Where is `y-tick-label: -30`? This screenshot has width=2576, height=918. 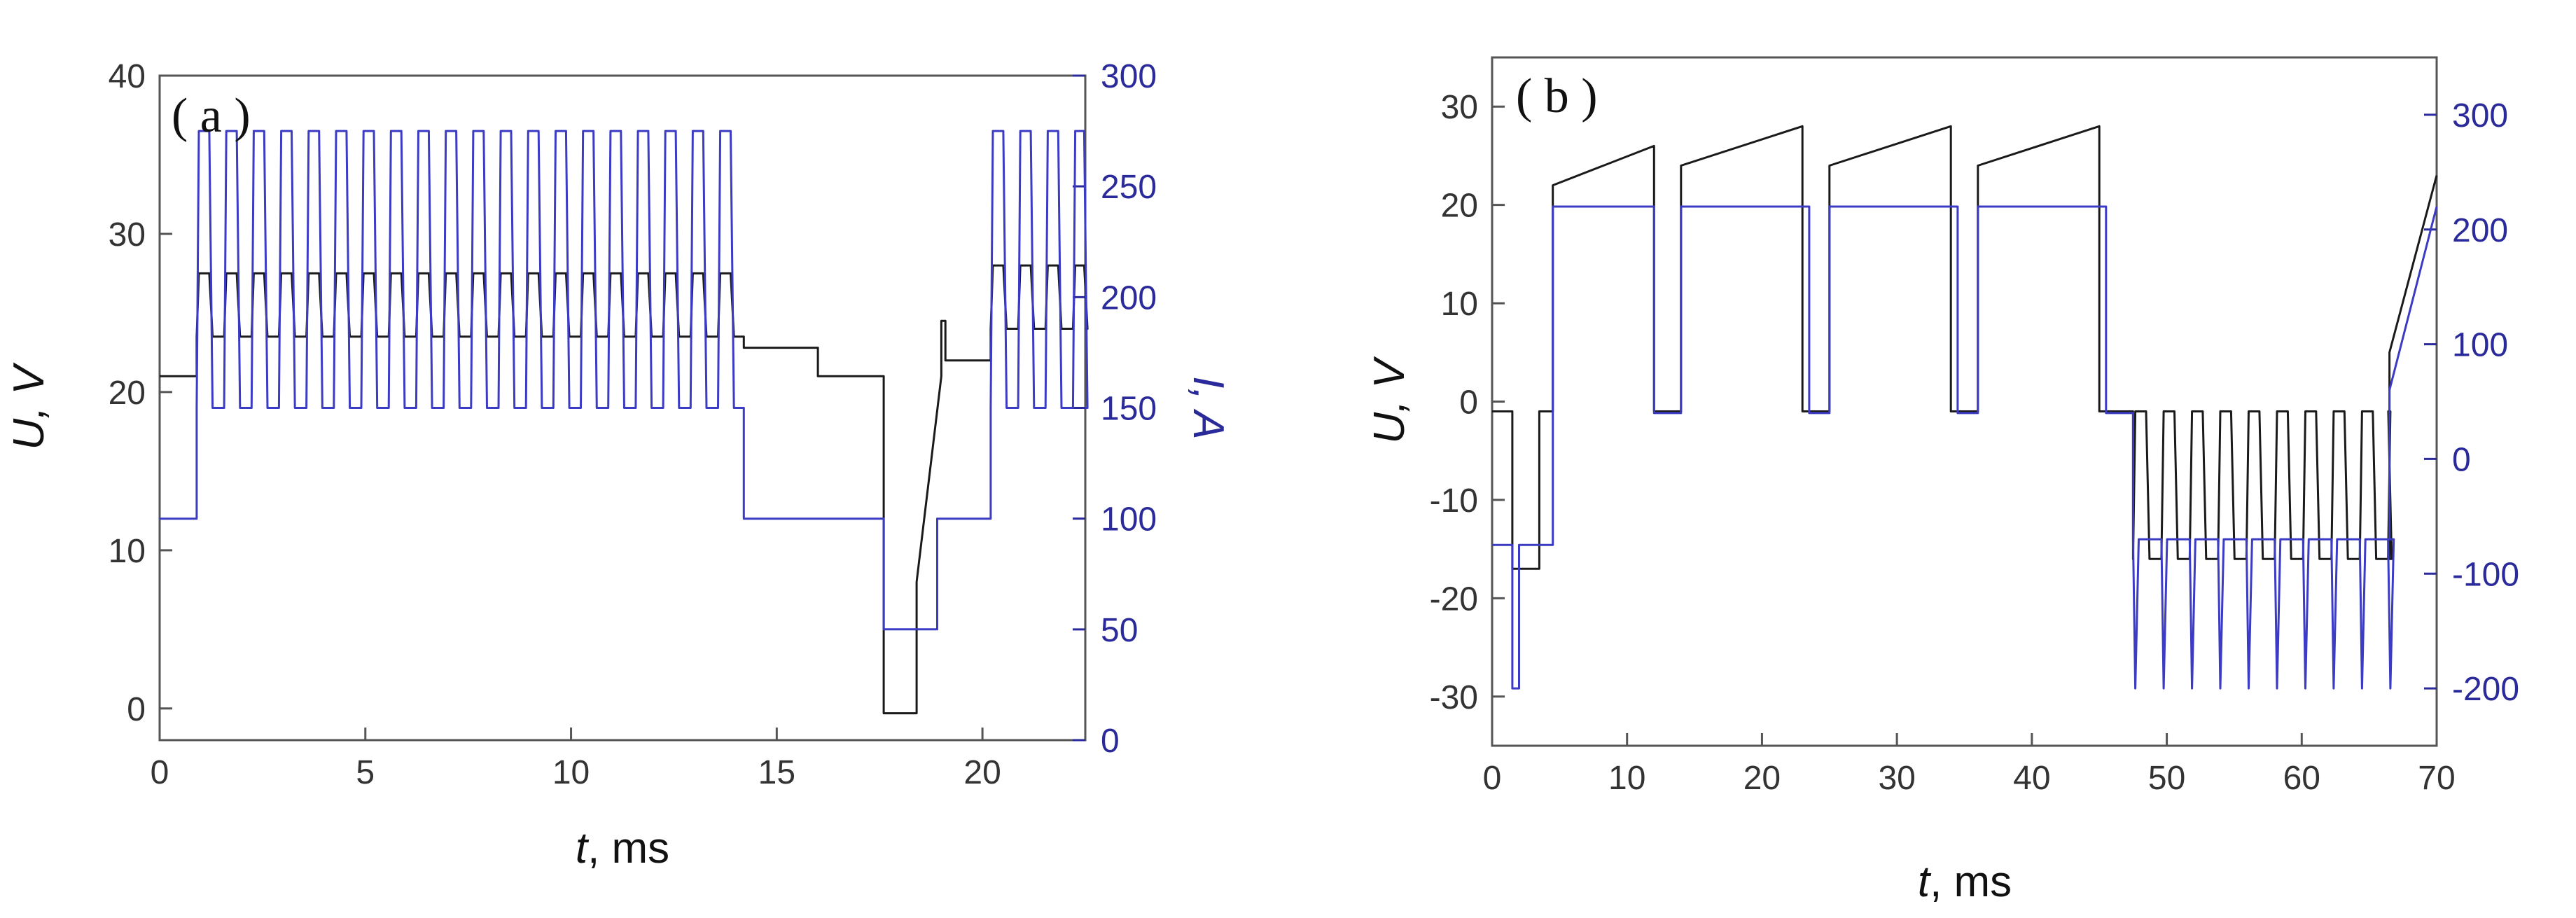
y-tick-label: -30 is located at coordinates (1454, 697).